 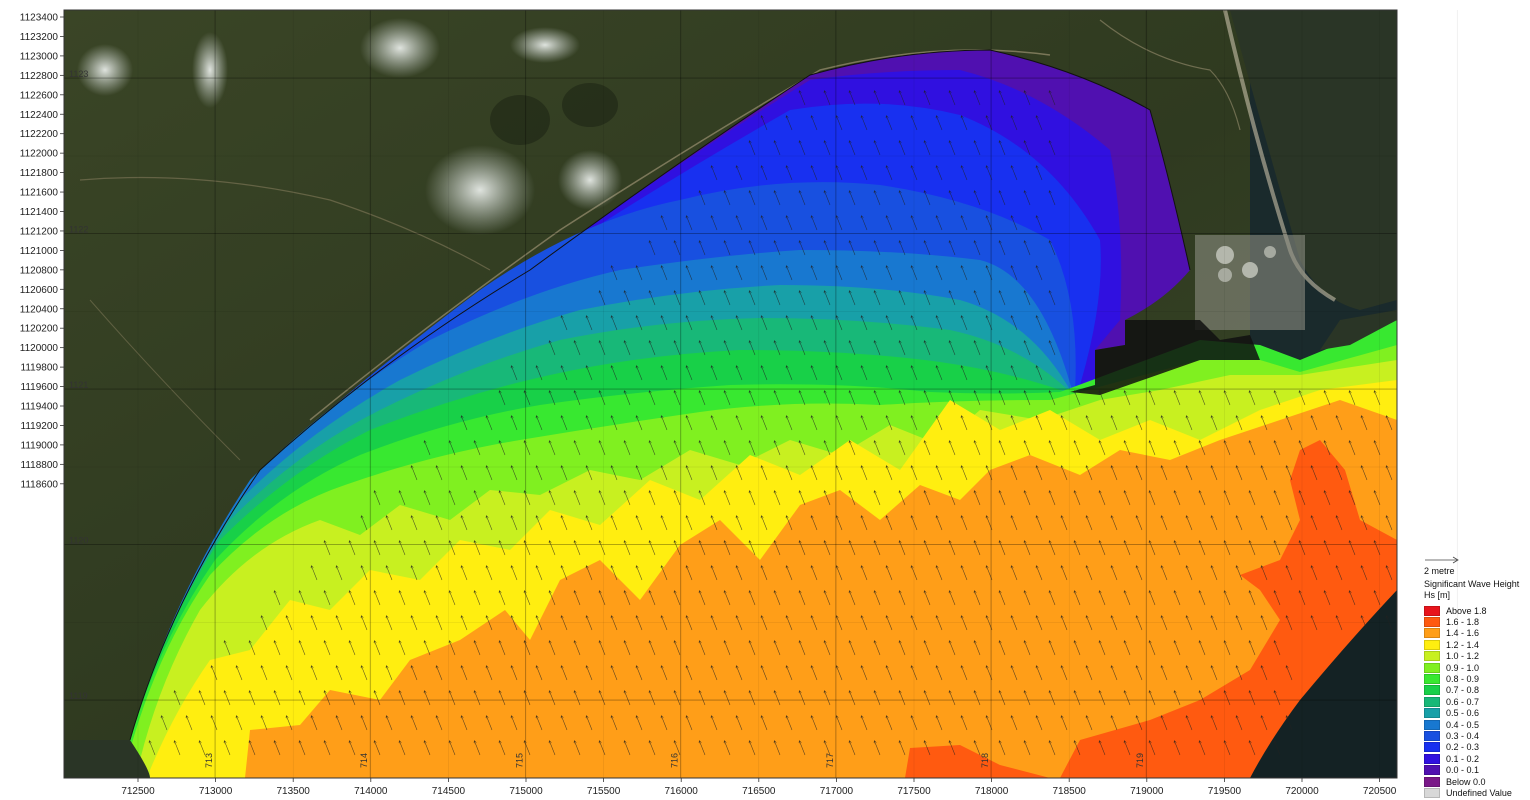 I want to click on y-tick-label: 1120400, so click(x=39, y=309).